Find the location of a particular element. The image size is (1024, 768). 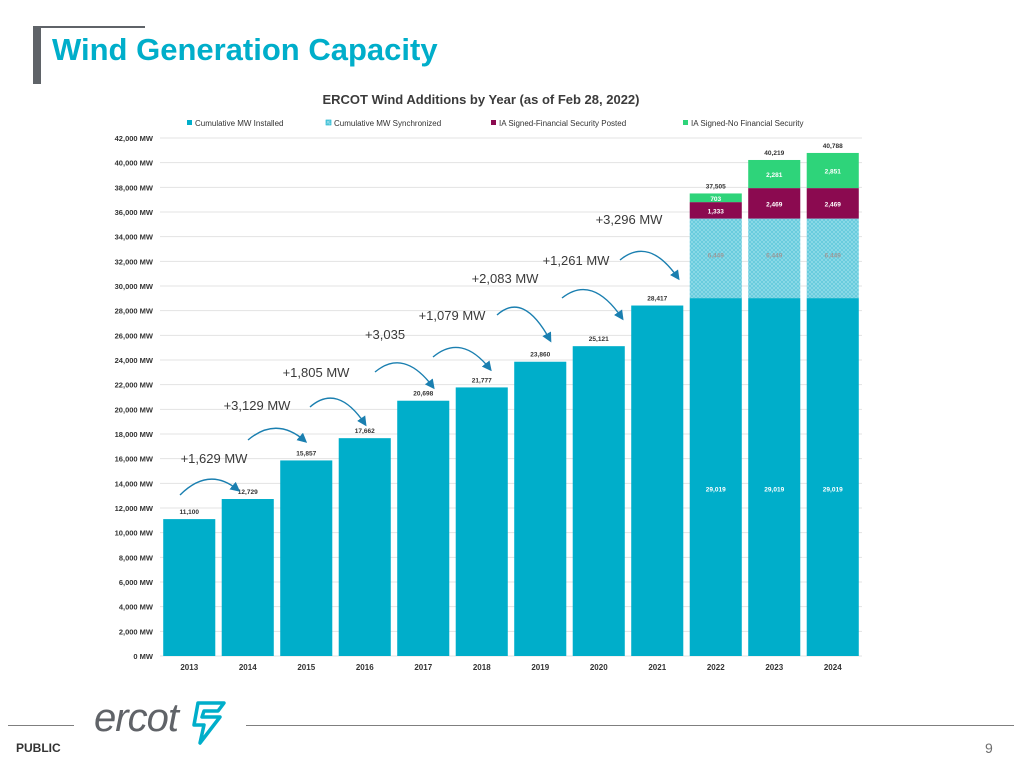

bar-security_posted-2024 is located at coordinates (832, 203).